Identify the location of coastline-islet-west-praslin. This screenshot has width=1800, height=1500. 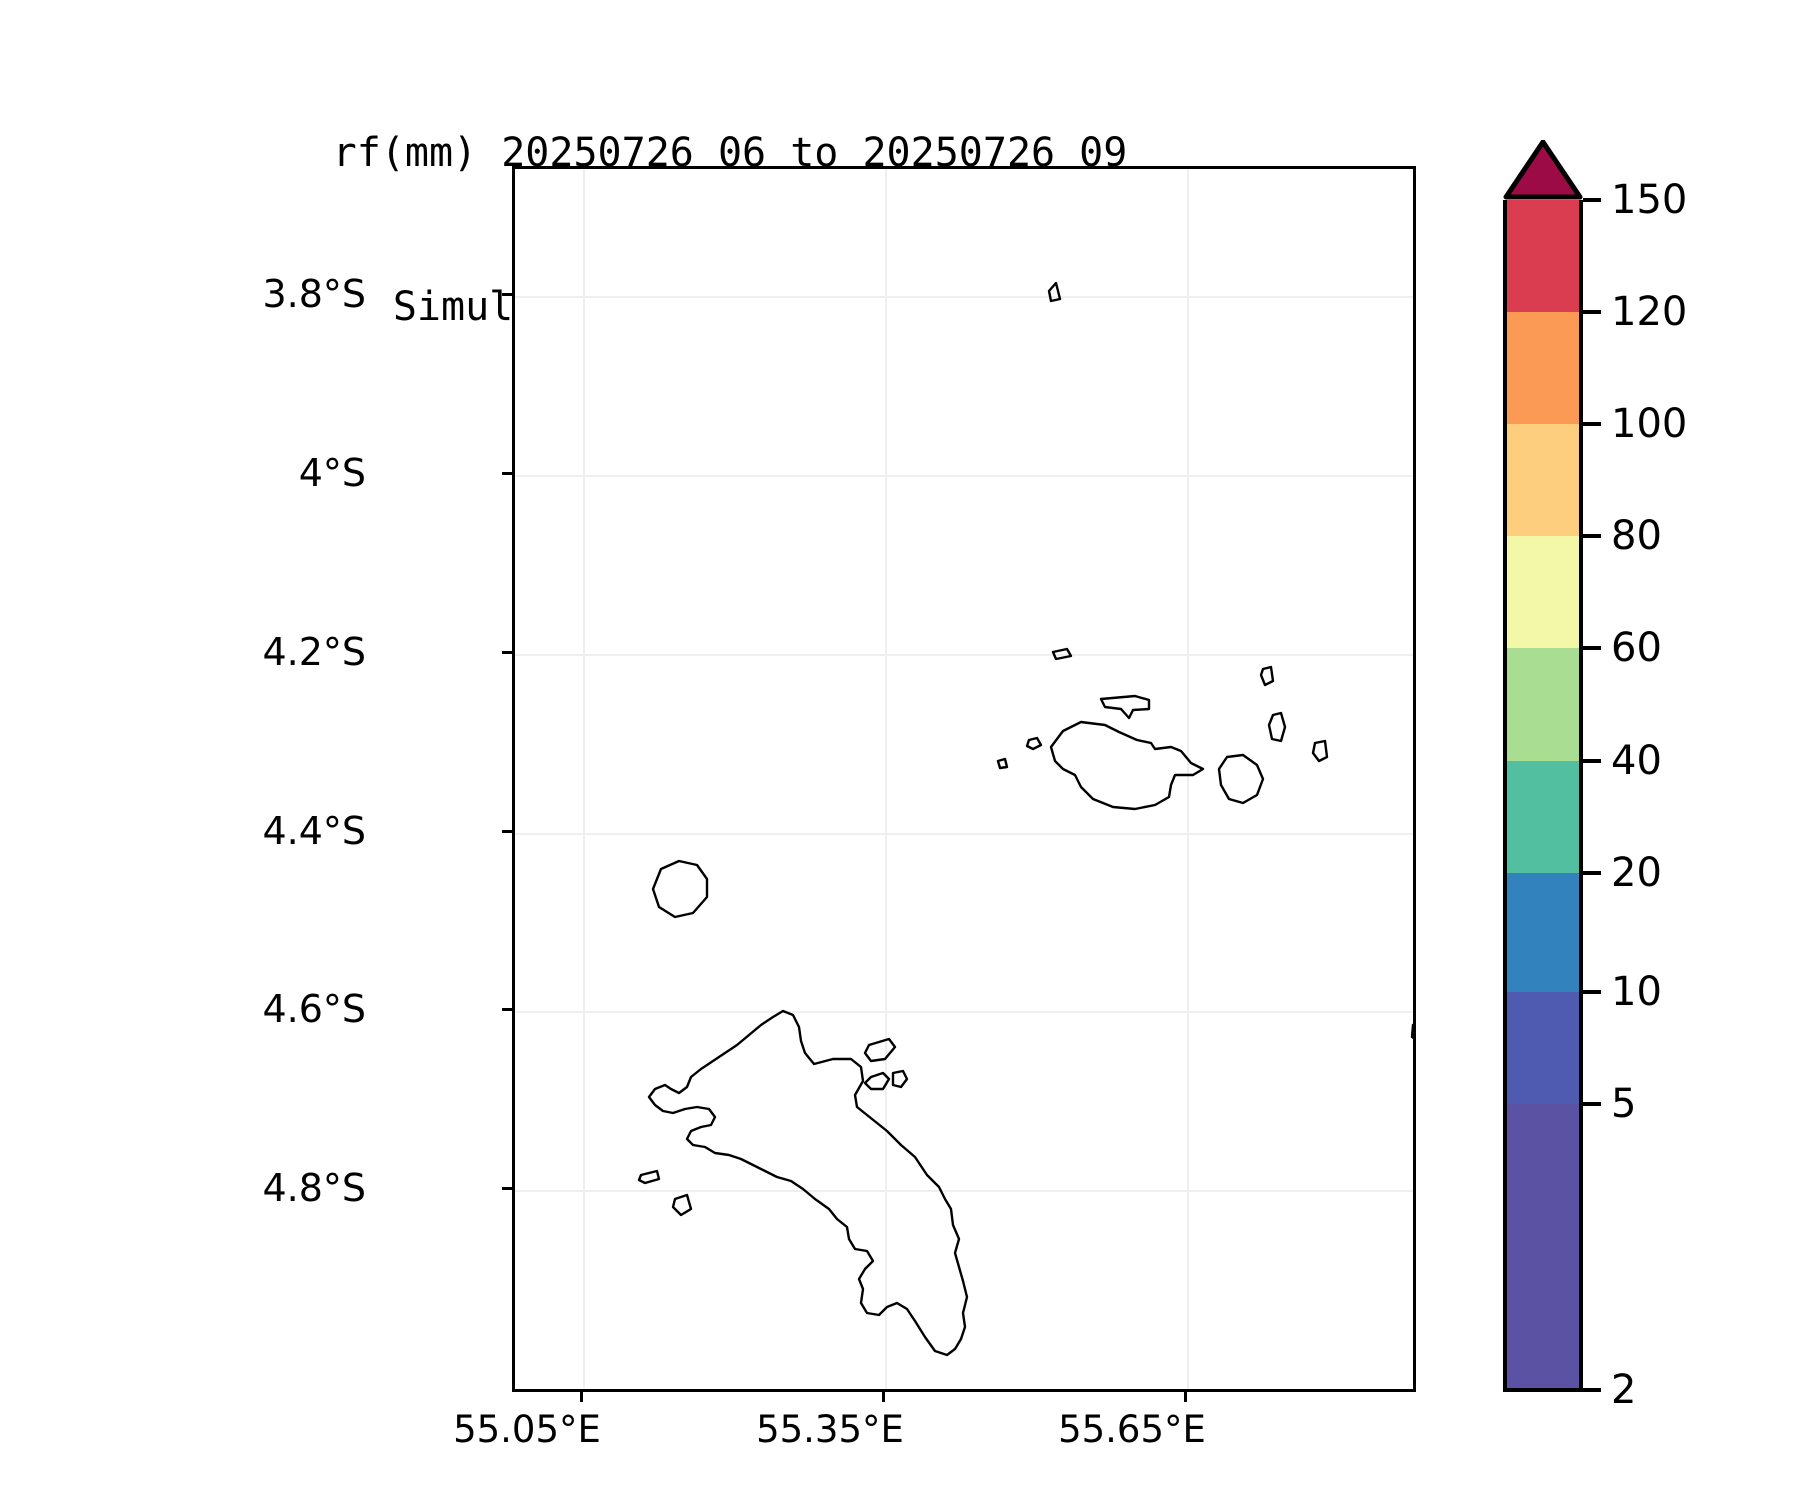
(1034, 743).